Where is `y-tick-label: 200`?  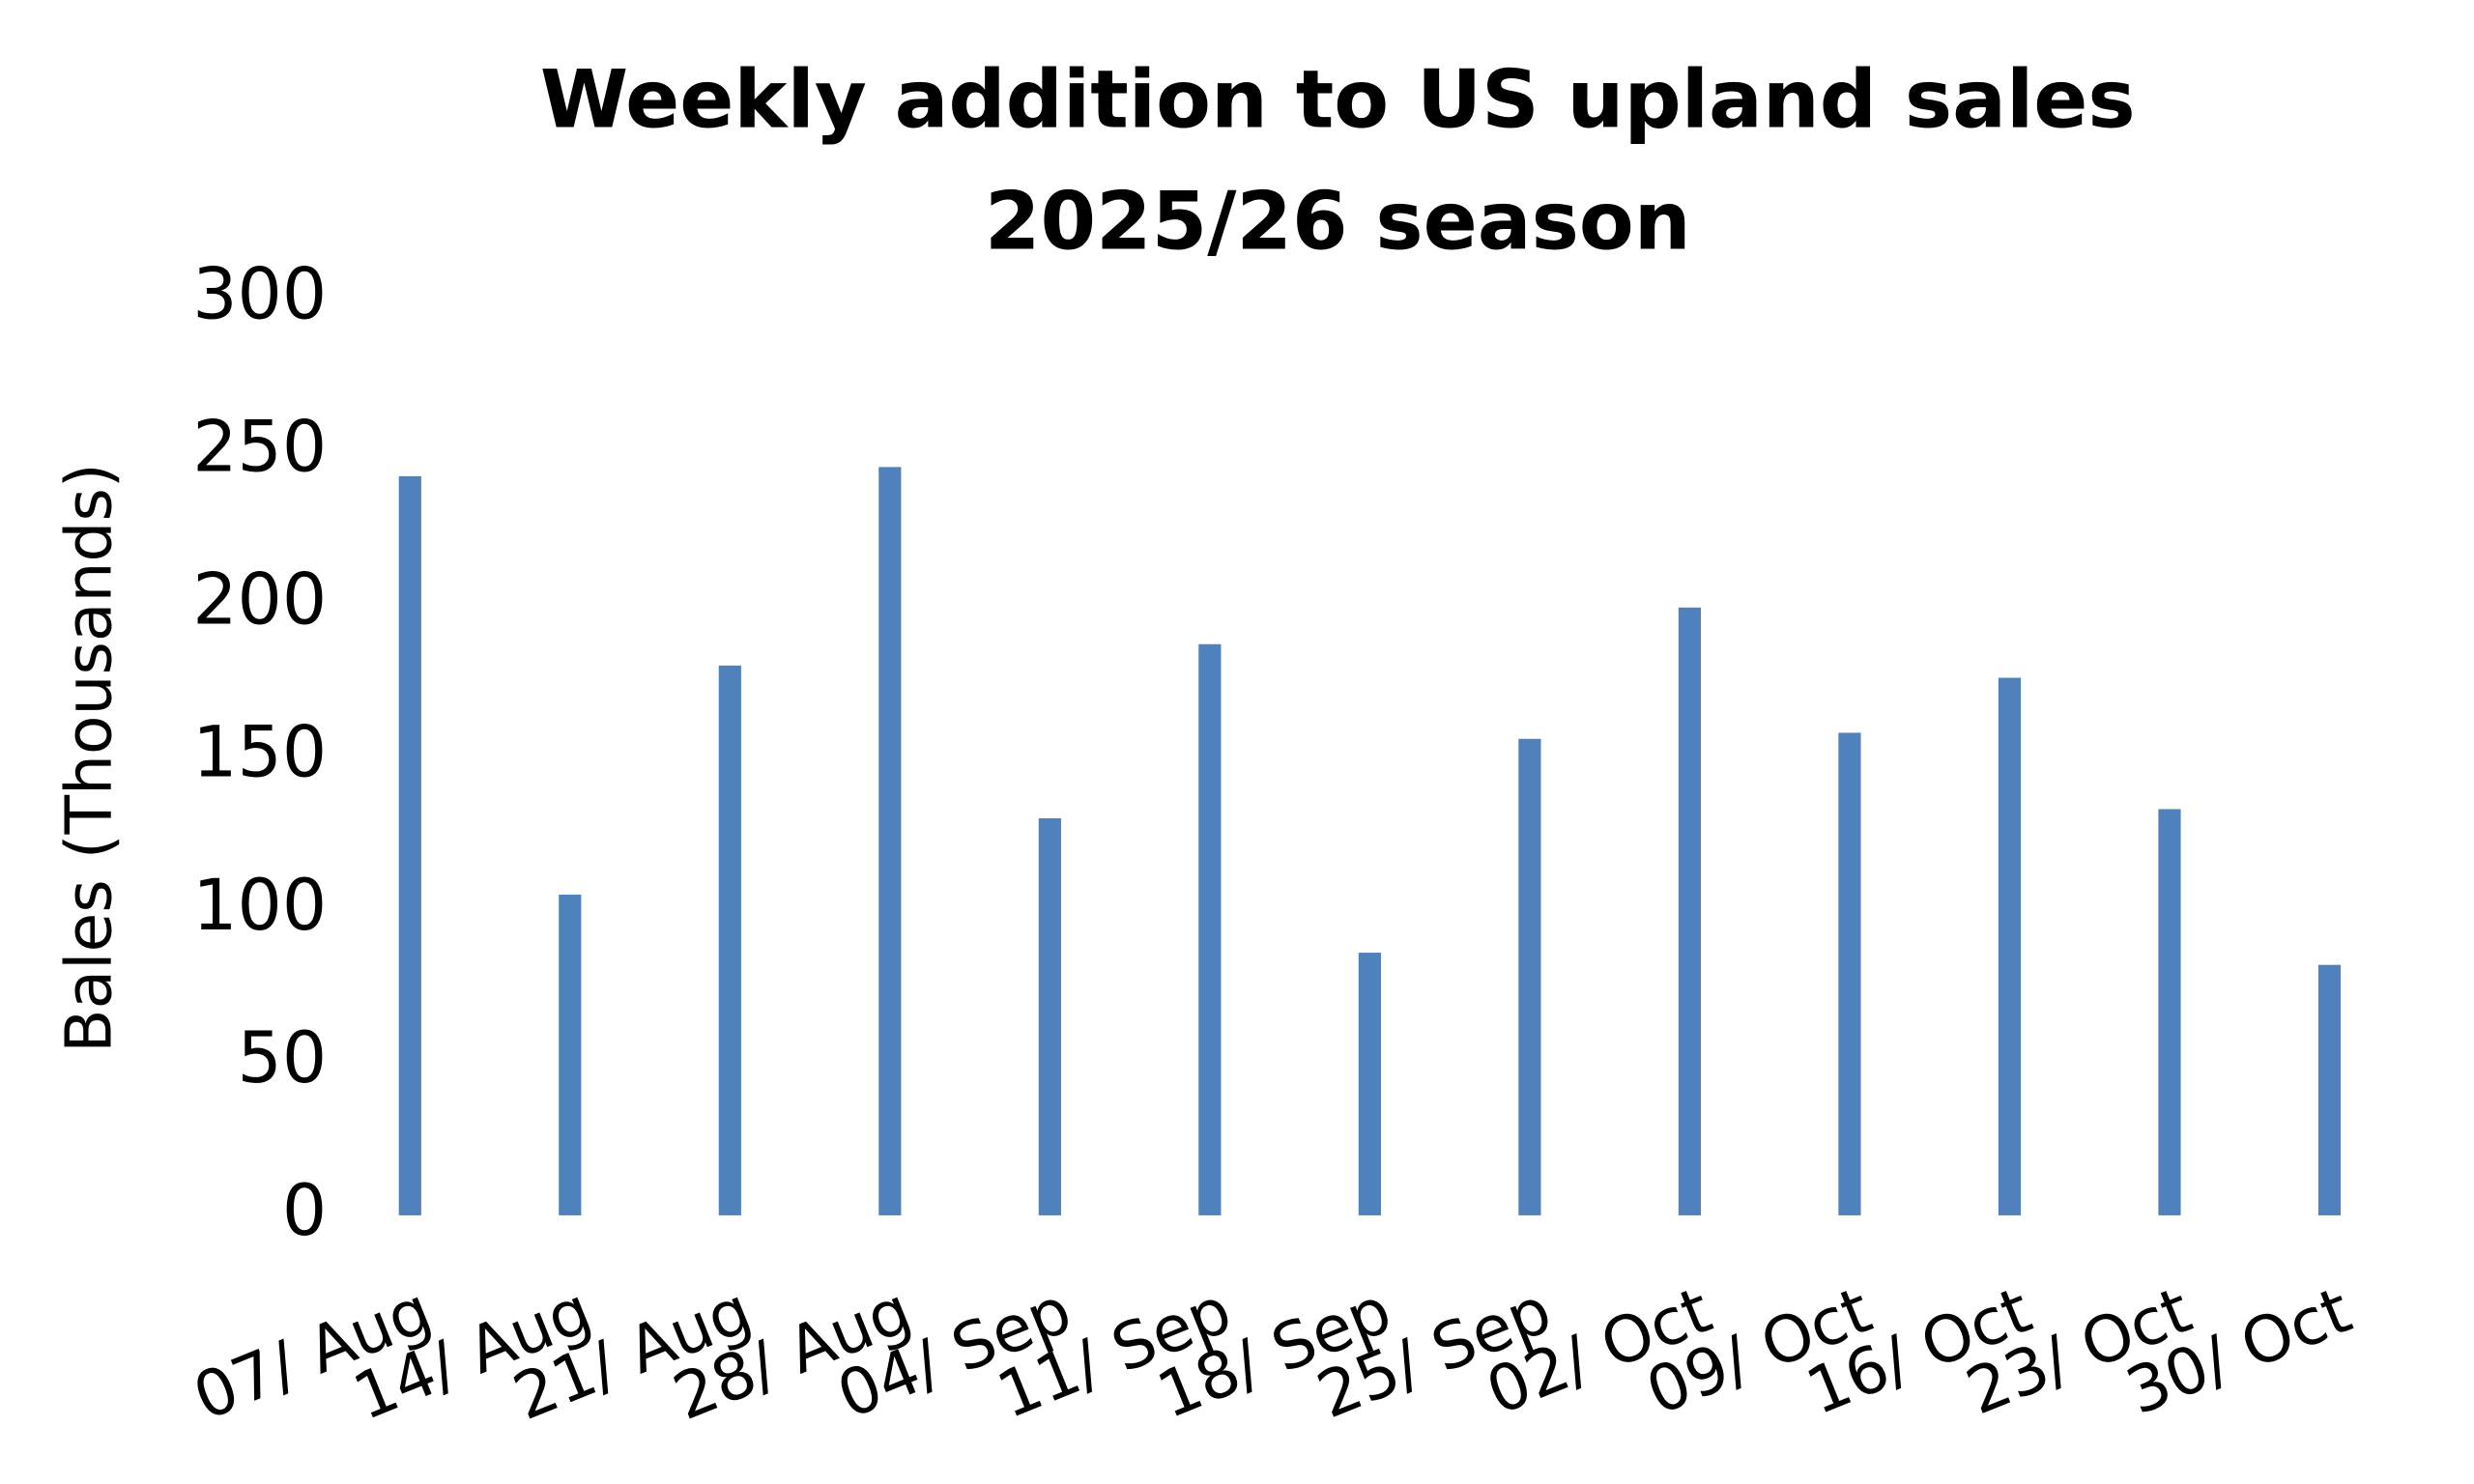
y-tick-label: 200 is located at coordinates (259, 601).